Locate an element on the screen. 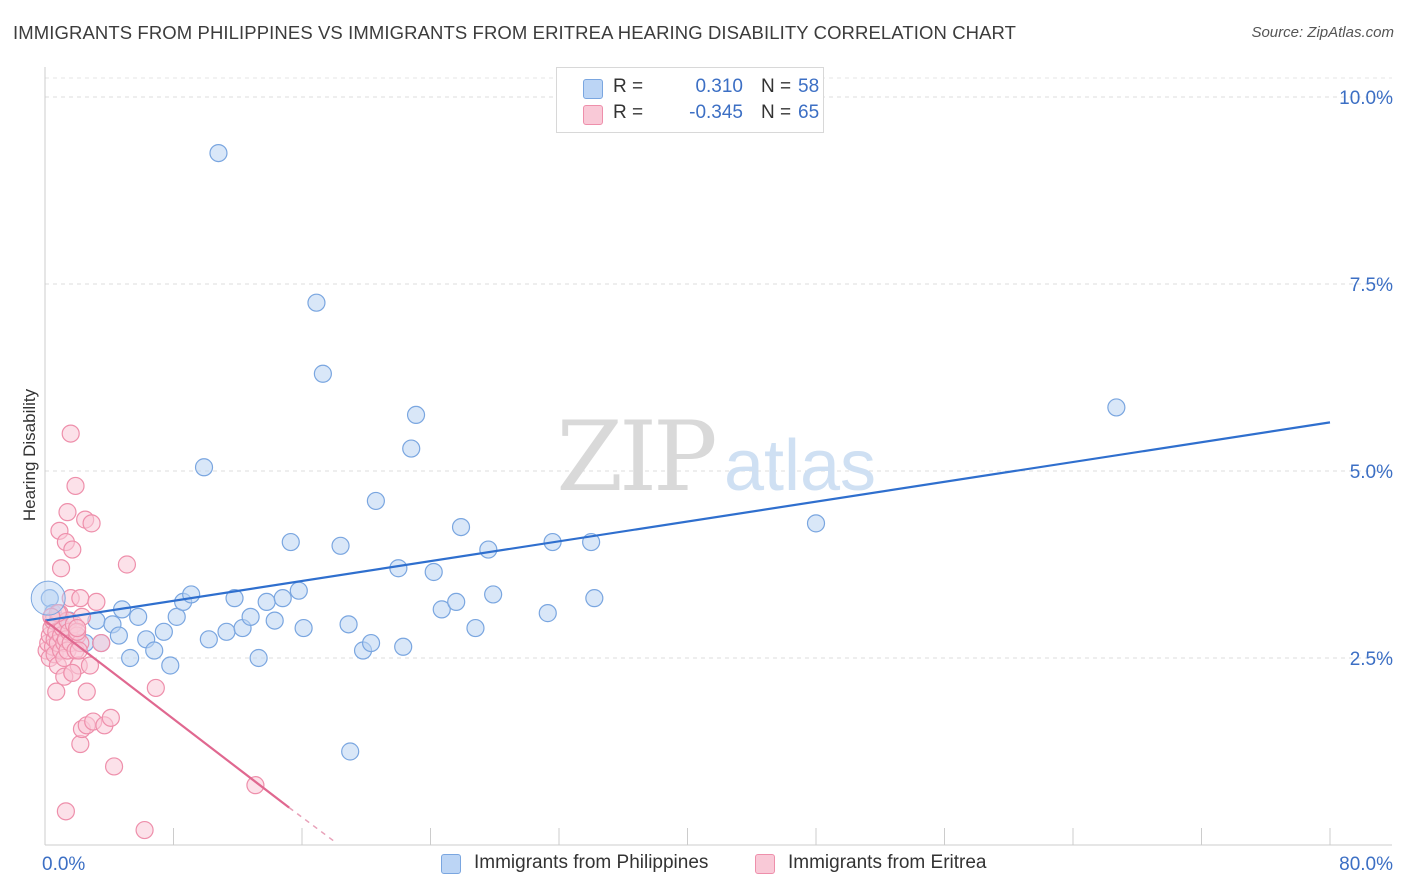 This screenshot has width=1406, height=892. chart-source: Source: ZipAtlas.com is located at coordinates (1322, 32).